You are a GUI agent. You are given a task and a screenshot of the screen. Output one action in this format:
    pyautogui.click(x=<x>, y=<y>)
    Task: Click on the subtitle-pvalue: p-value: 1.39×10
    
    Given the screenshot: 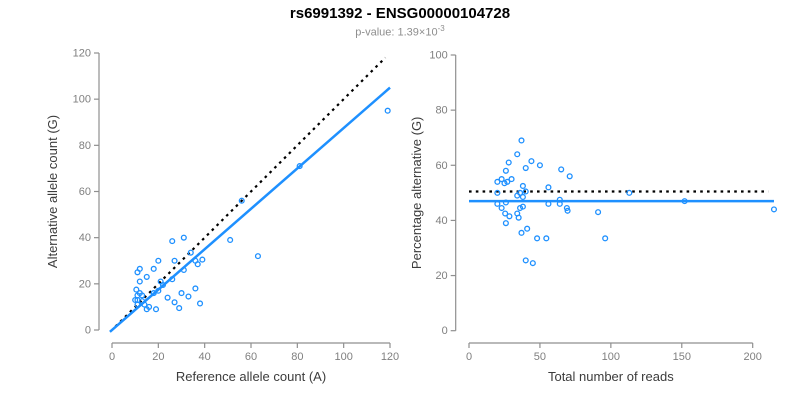 What is the action you would take?
    pyautogui.click(x=396, y=32)
    